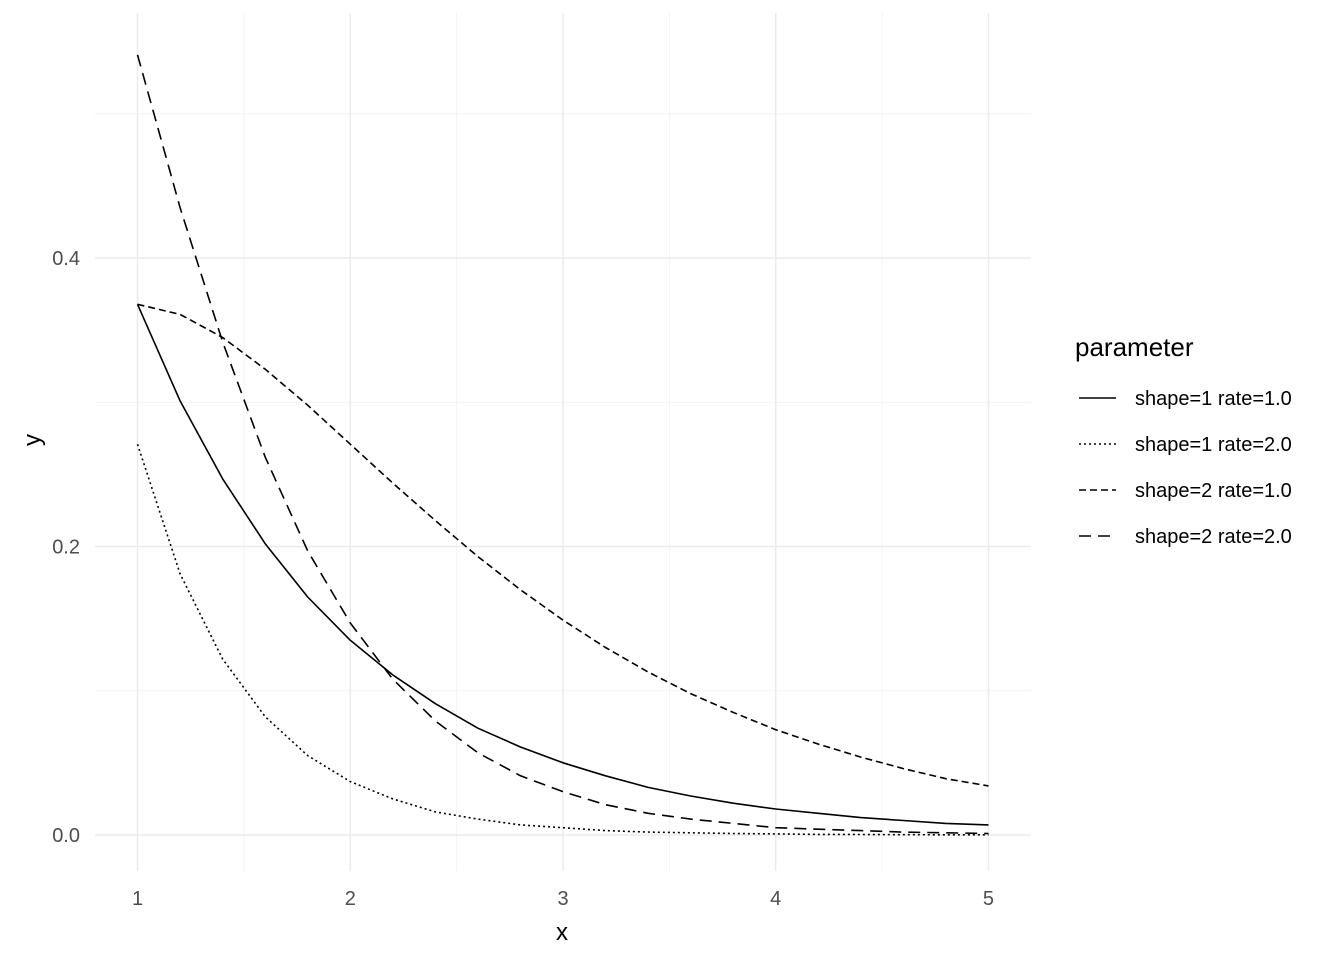 The image size is (1344, 960). Describe the element at coordinates (775, 899) in the screenshot. I see `x-tick-label: 4` at that location.